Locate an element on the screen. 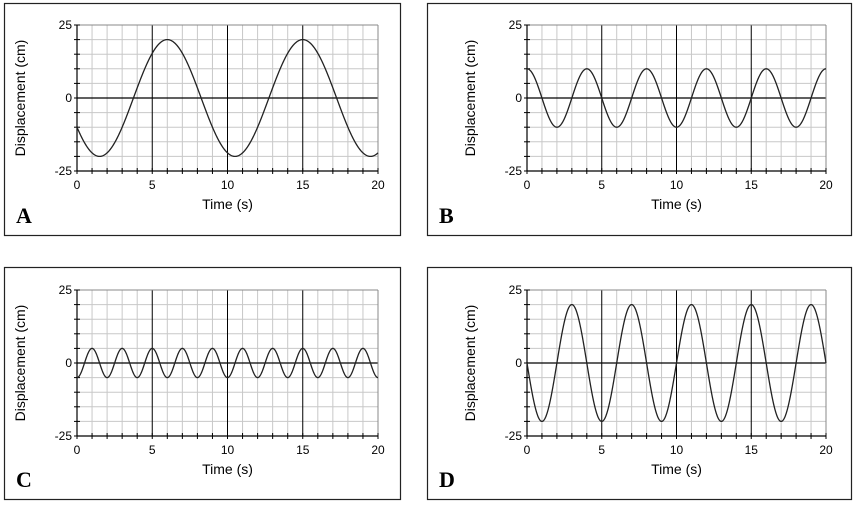  panel-letter: B is located at coordinates (446, 215).